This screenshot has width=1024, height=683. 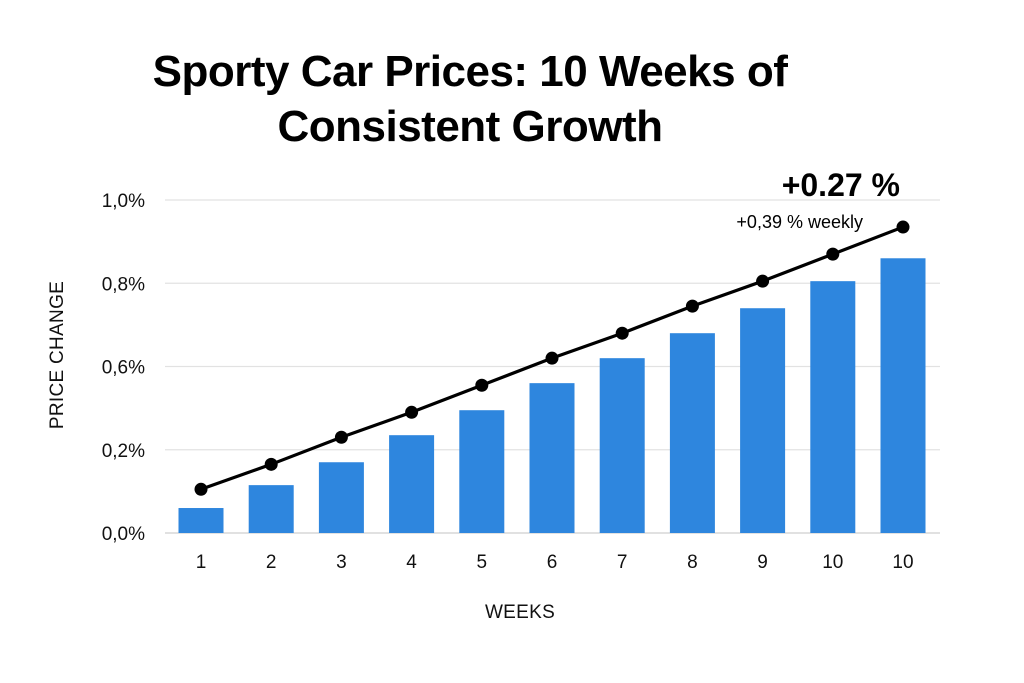 What do you see at coordinates (123, 284) in the screenshot?
I see `y-tick-label: 0,8%` at bounding box center [123, 284].